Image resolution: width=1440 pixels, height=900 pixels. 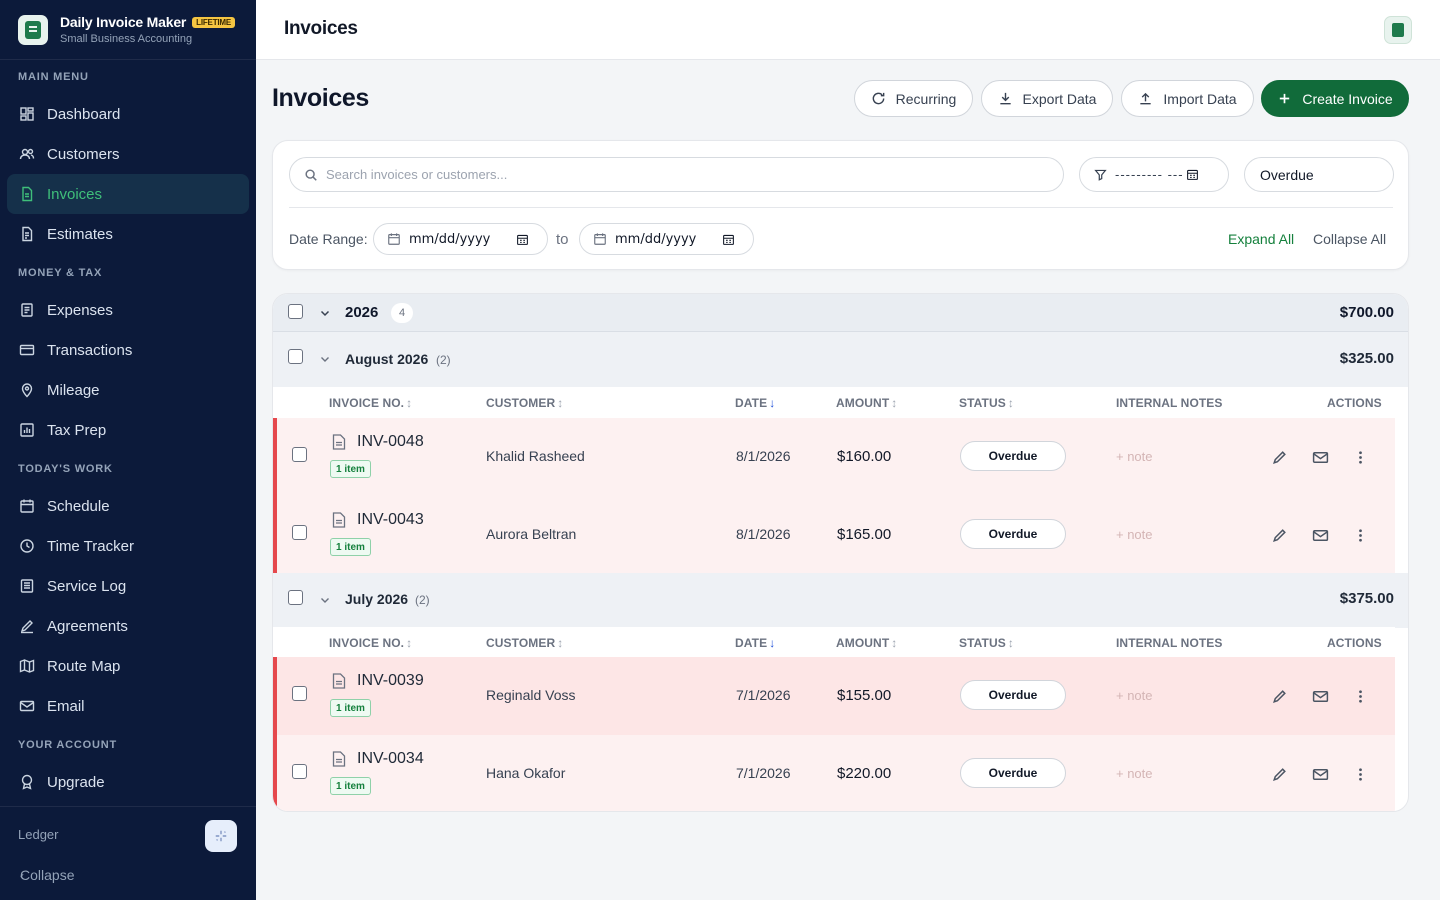 What do you see at coordinates (128, 546) in the screenshot?
I see `sidebar-item-time-tracker: Time Tracker` at bounding box center [128, 546].